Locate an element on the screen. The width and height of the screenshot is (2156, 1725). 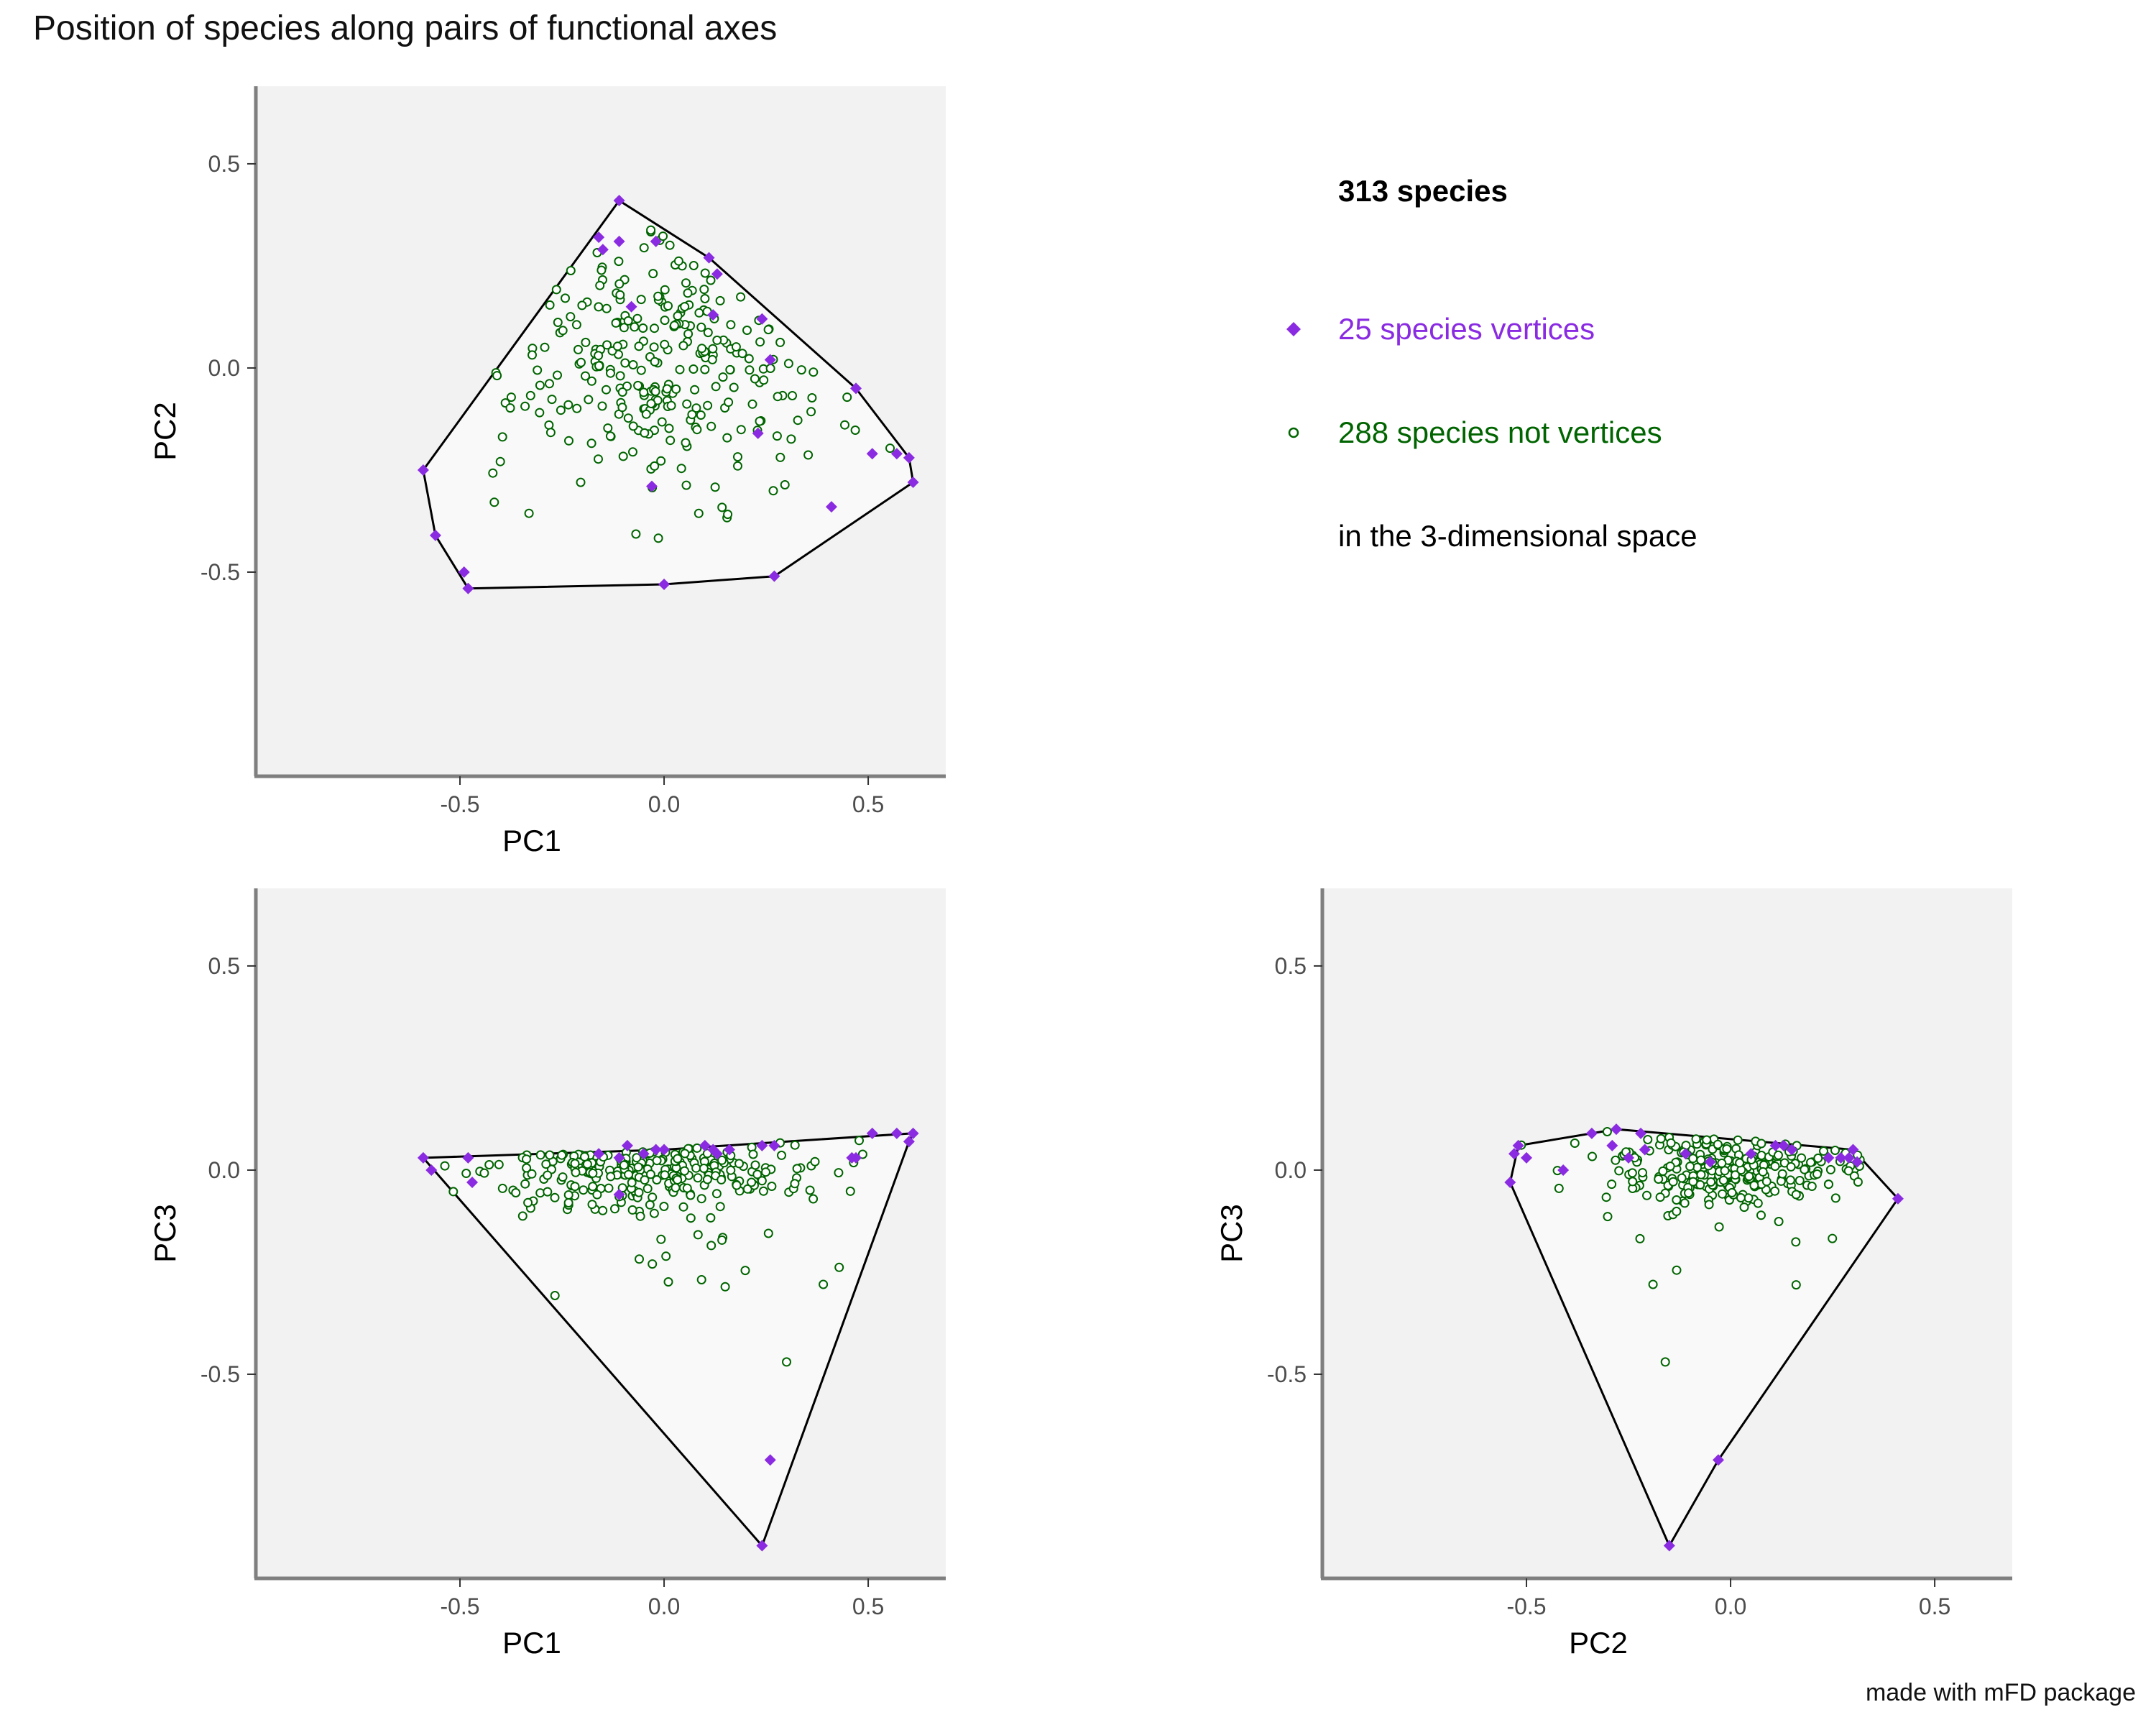
convex-hull is located at coordinates (1704, 1337).